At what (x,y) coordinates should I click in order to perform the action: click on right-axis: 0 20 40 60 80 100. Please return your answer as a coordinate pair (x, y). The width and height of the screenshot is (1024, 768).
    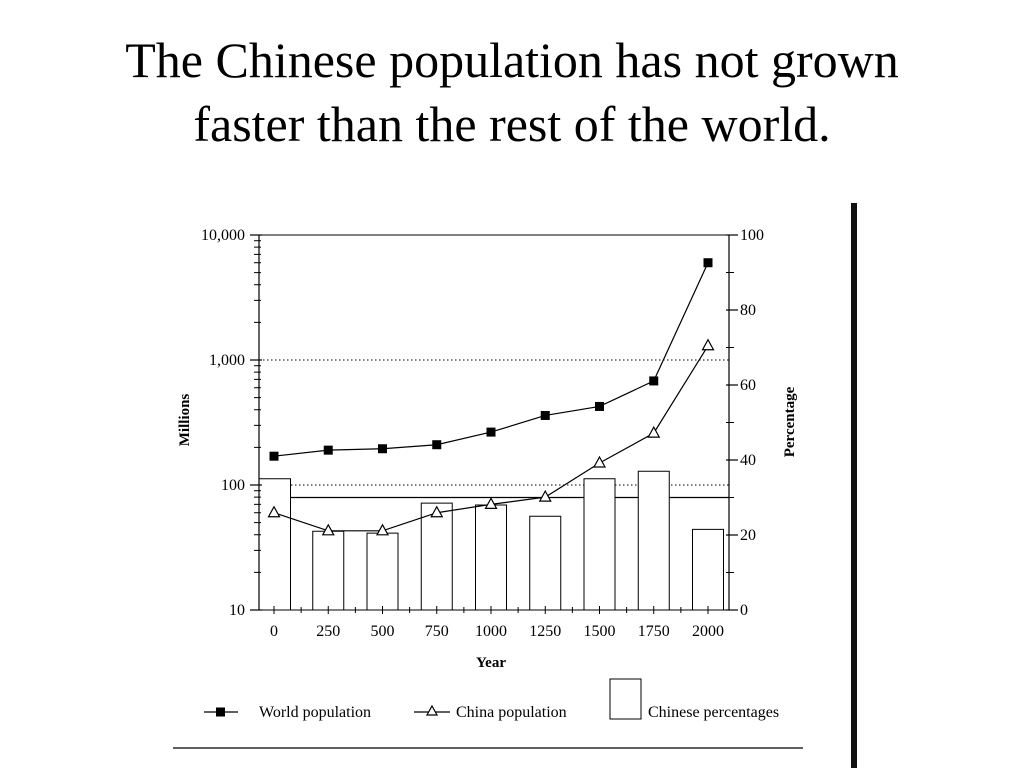
    Looking at the image, I should click on (745, 423).